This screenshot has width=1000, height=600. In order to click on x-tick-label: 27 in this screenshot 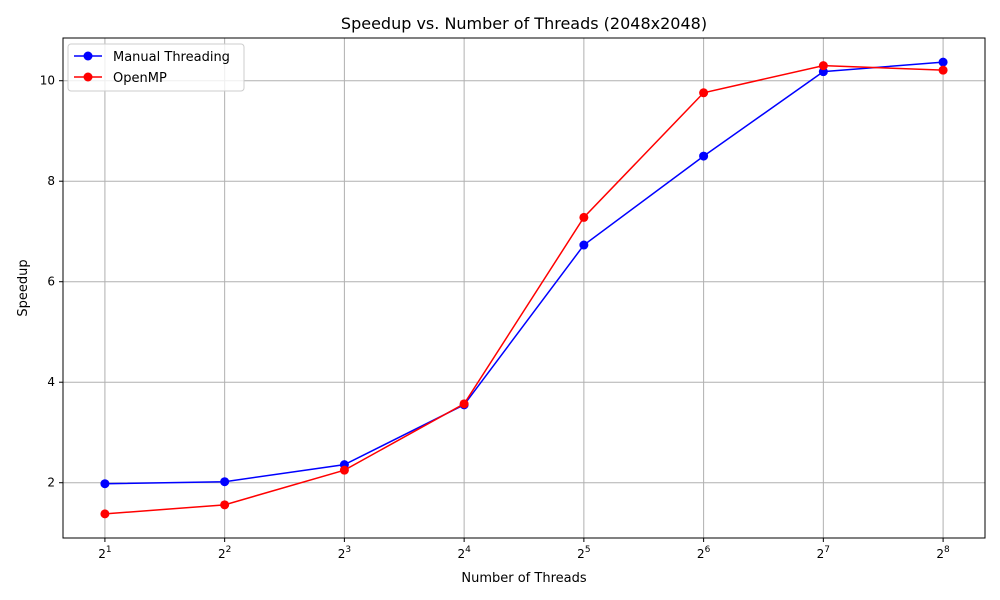, I will do `click(823, 553)`.